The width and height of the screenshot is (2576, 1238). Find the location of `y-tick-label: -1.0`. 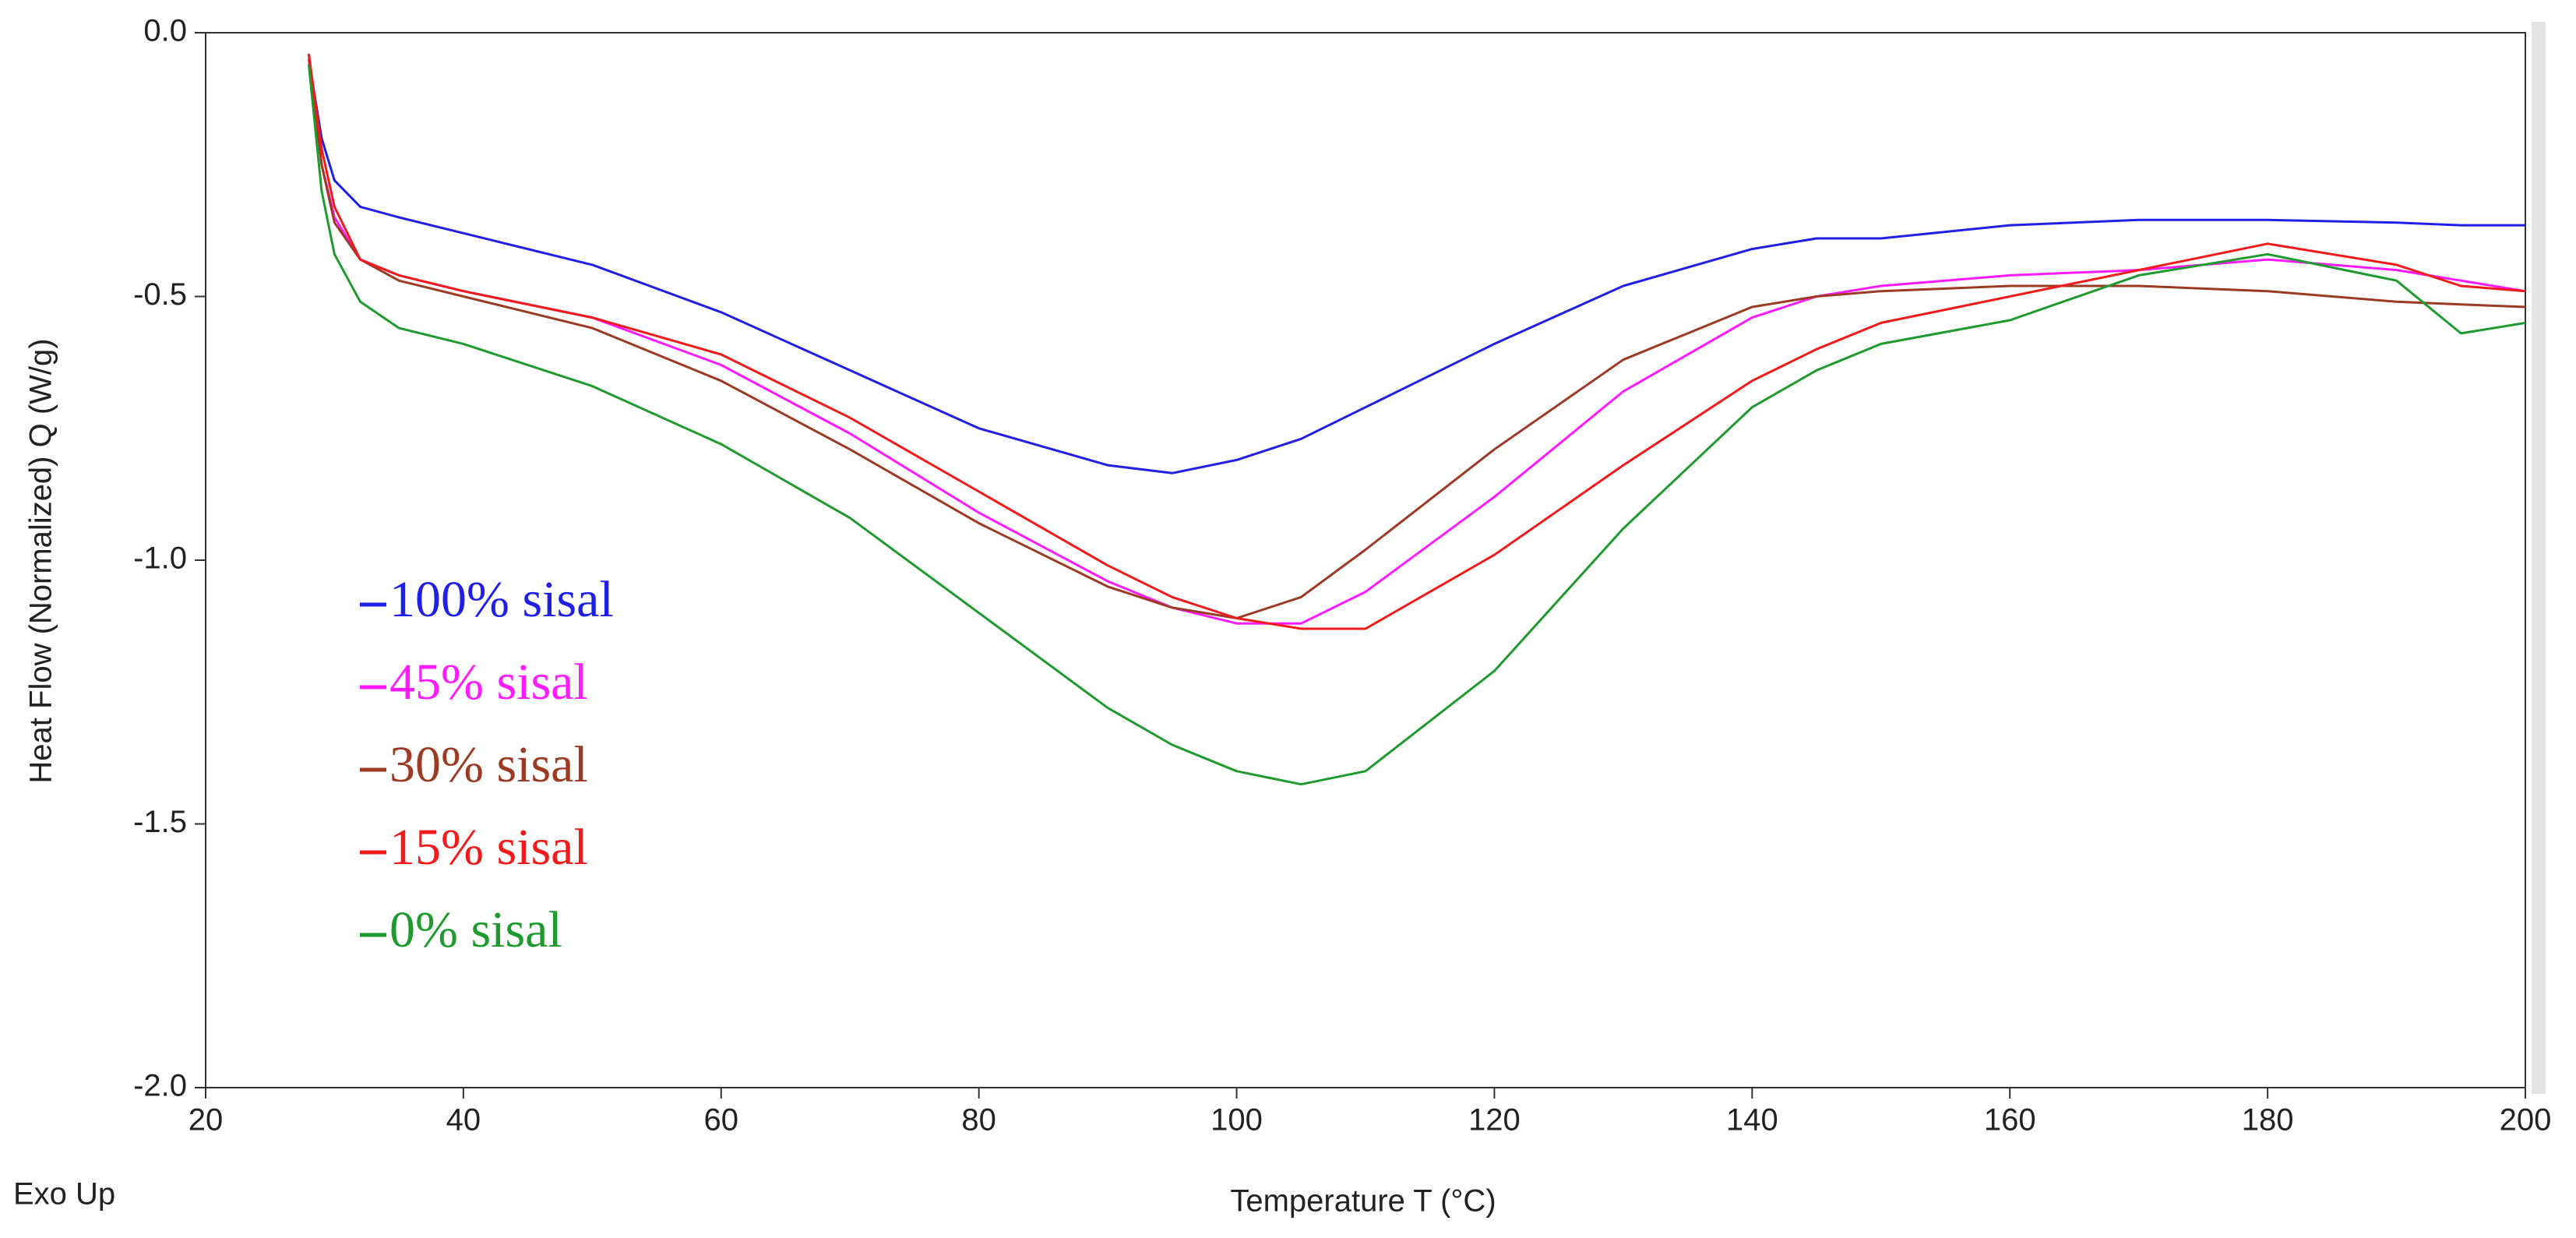

y-tick-label: -1.0 is located at coordinates (160, 559).